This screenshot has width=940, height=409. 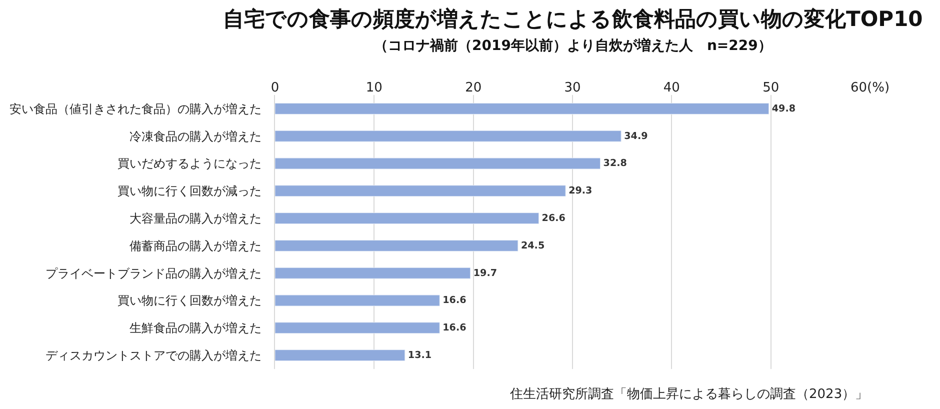 I want to click on x-tick-label: 30, so click(x=572, y=88).